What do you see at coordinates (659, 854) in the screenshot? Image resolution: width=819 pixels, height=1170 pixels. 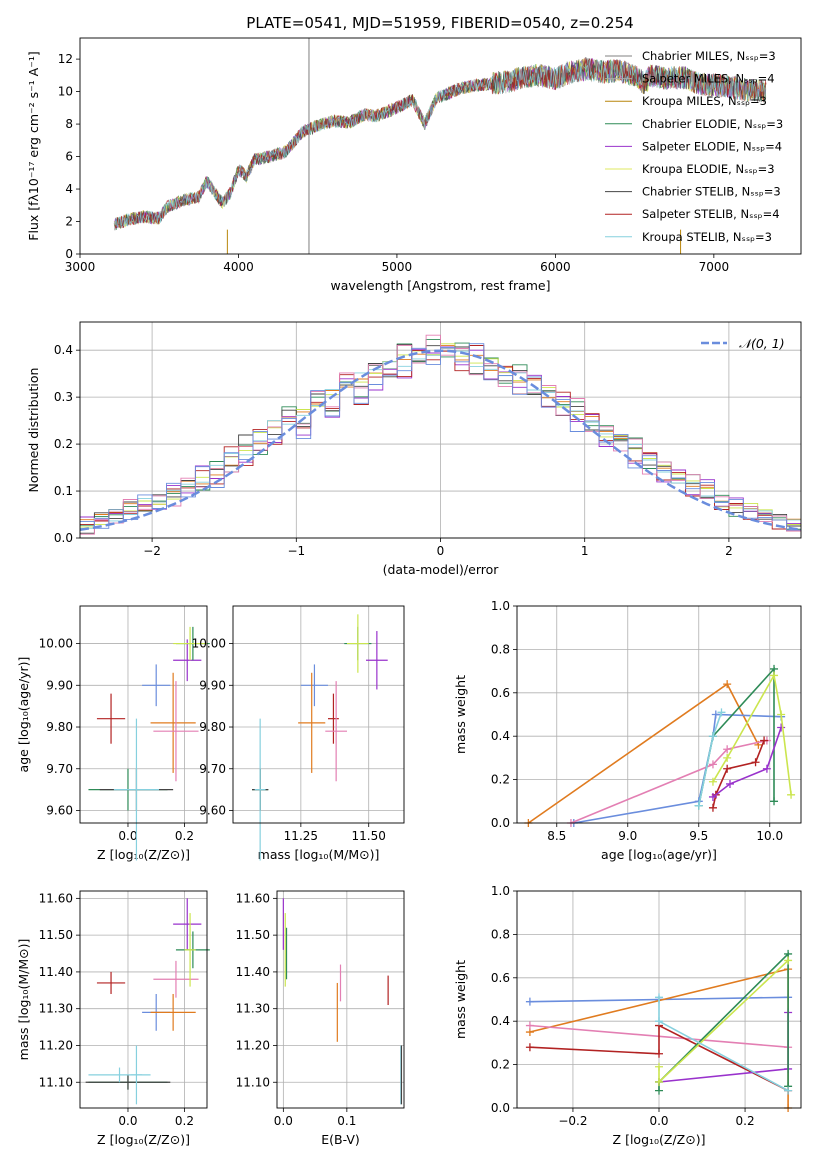 I see `x-axis-label: age [log₁₀(age/yr)]` at bounding box center [659, 854].